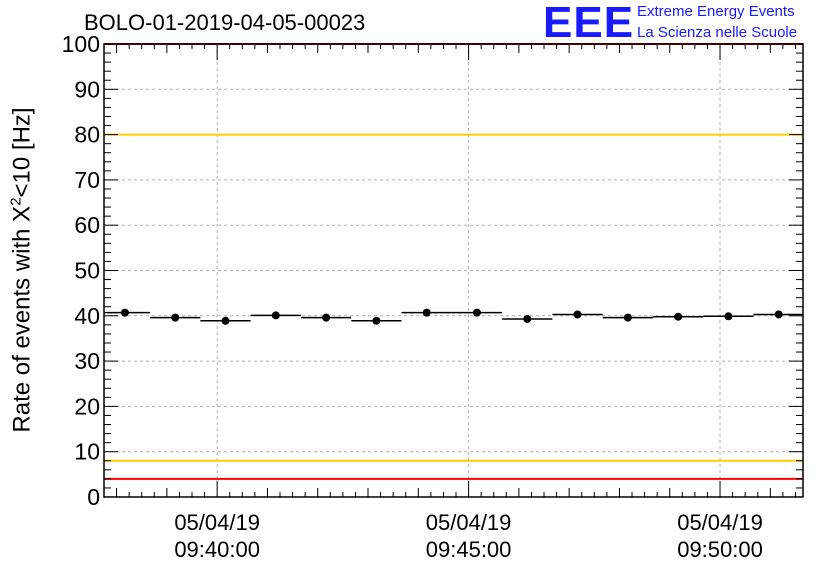  What do you see at coordinates (589, 23) in the screenshot?
I see `eee-logo: EEE` at bounding box center [589, 23].